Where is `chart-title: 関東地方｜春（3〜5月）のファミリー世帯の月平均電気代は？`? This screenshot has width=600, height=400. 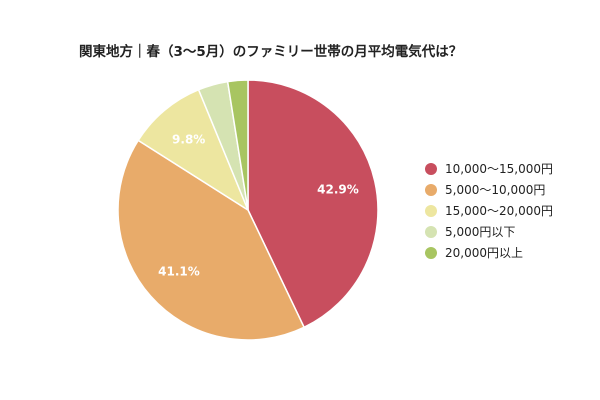
chart-title: 関東地方｜春（3〜5月）のファミリー世帯の月平均電気代は？ is located at coordinates (271, 52).